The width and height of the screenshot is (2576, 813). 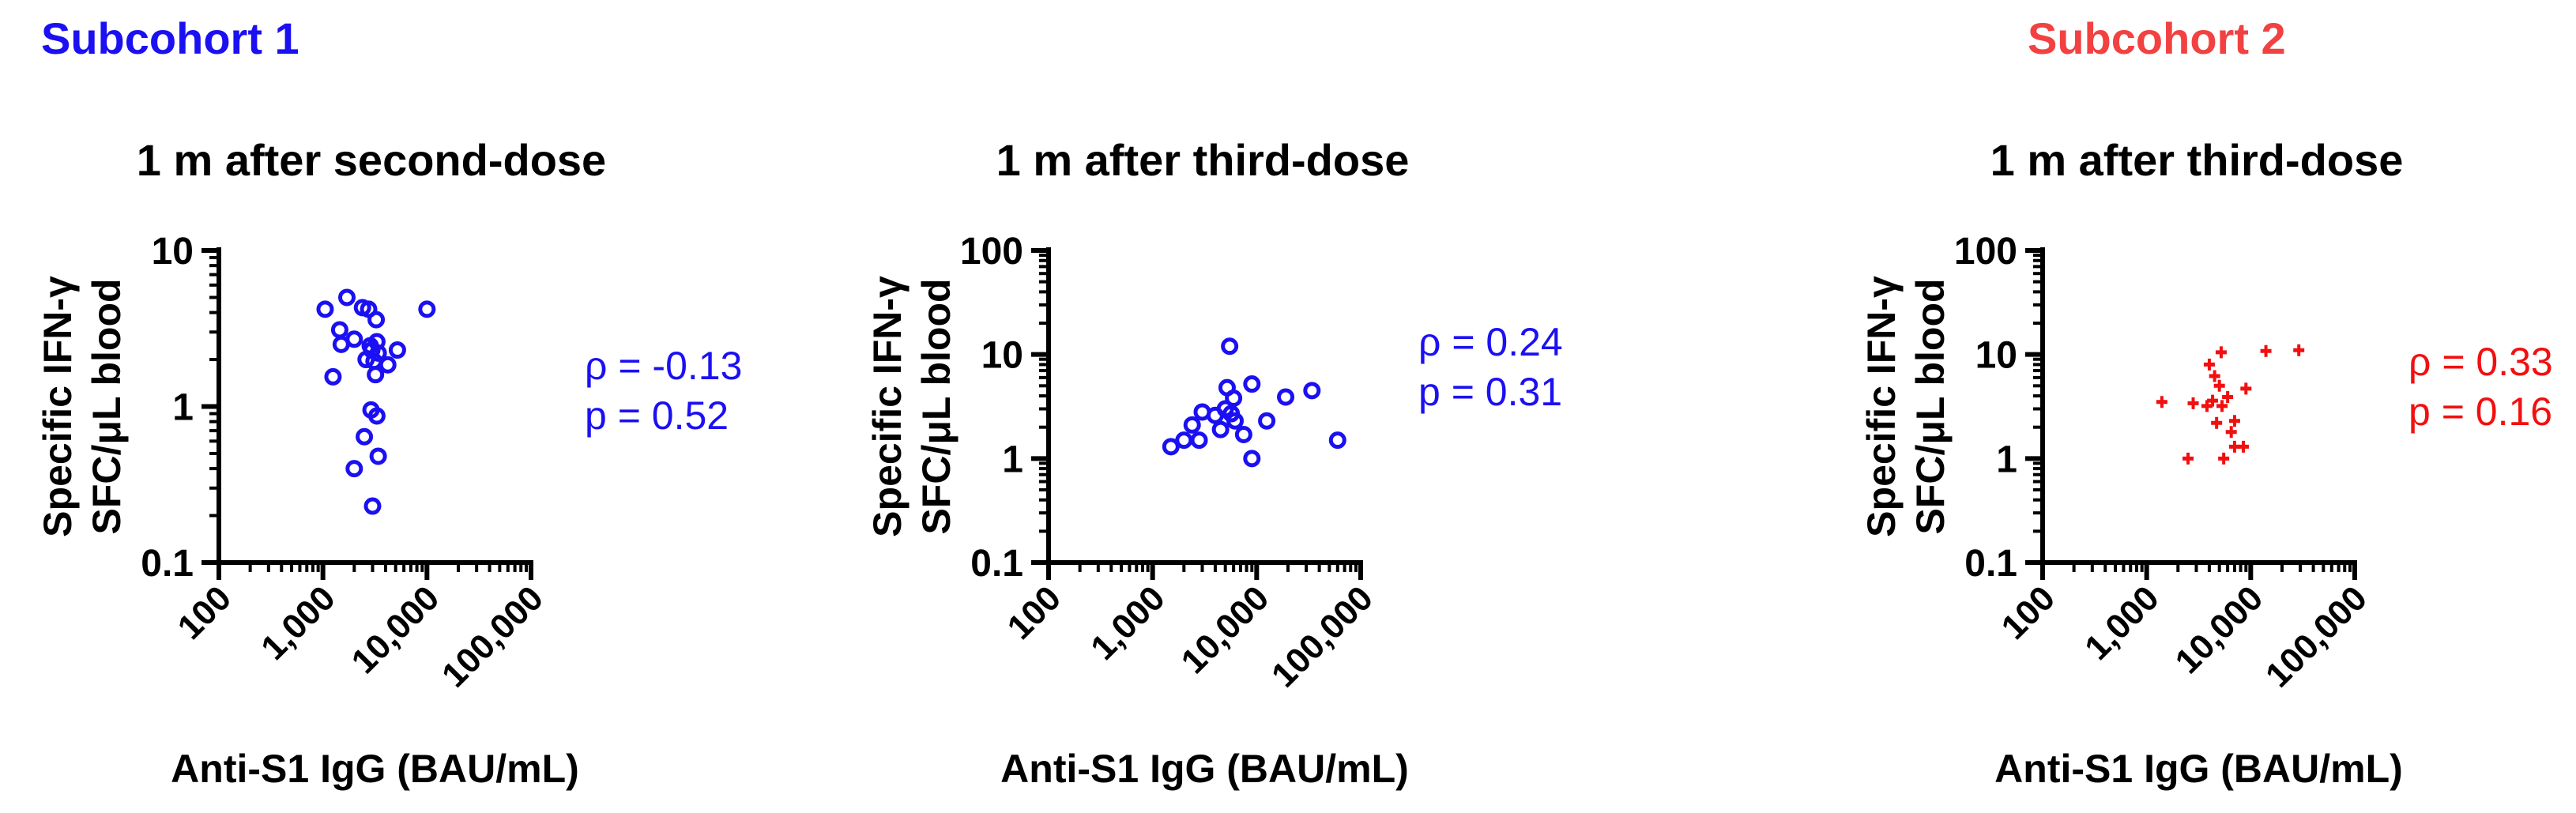 I want to click on subcohort-1-heading: Subcohort 1, so click(x=170, y=38).